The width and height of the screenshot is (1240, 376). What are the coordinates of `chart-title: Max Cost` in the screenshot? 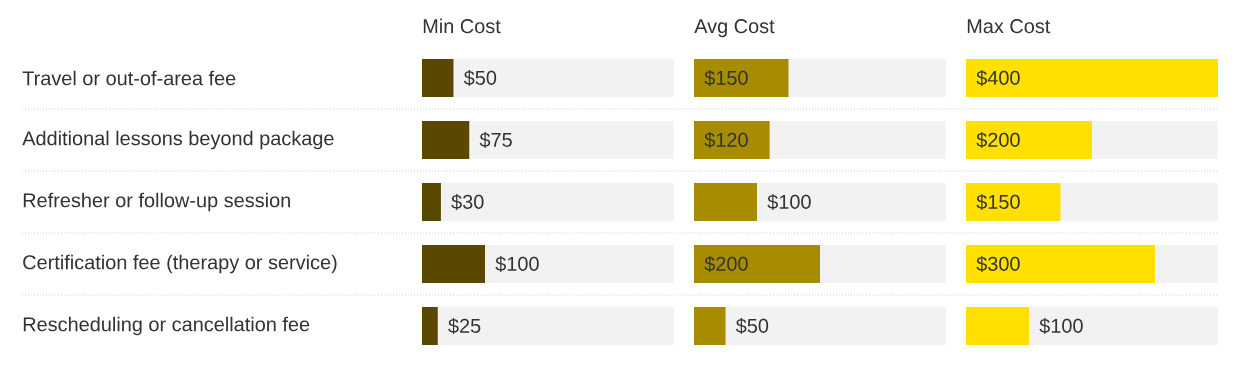 It's located at (1009, 26).